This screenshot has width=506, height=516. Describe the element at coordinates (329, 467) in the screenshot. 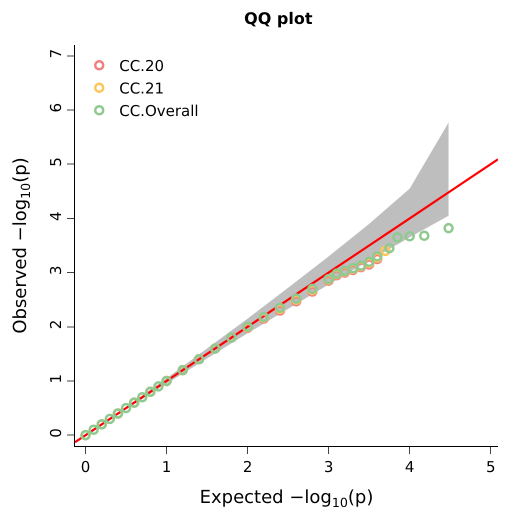

I see `x-tick-label: 3` at that location.